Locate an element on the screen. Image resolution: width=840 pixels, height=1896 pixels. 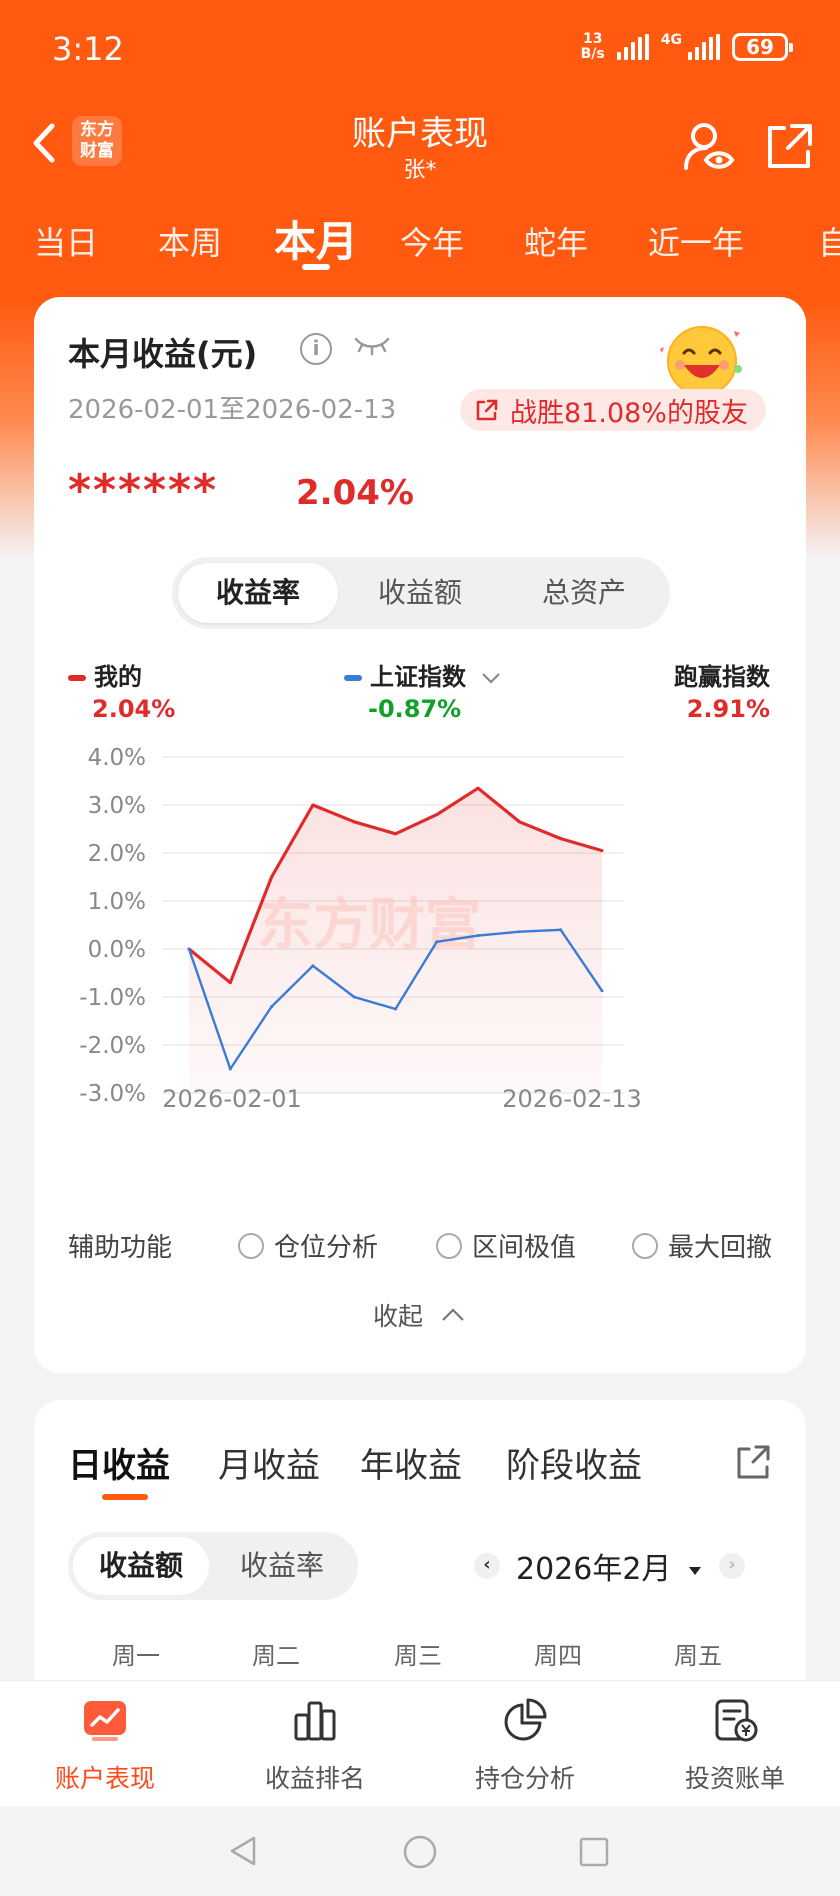
segment-earnings-rate: 收益率 is located at coordinates (281, 1565).